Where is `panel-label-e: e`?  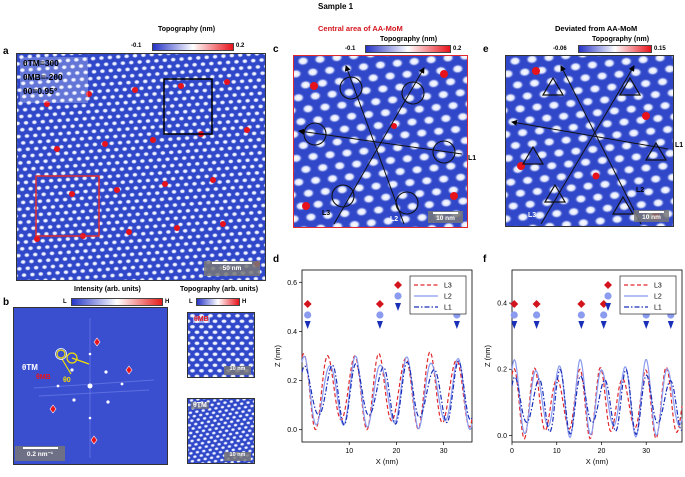 panel-label-e: e is located at coordinates (486, 49).